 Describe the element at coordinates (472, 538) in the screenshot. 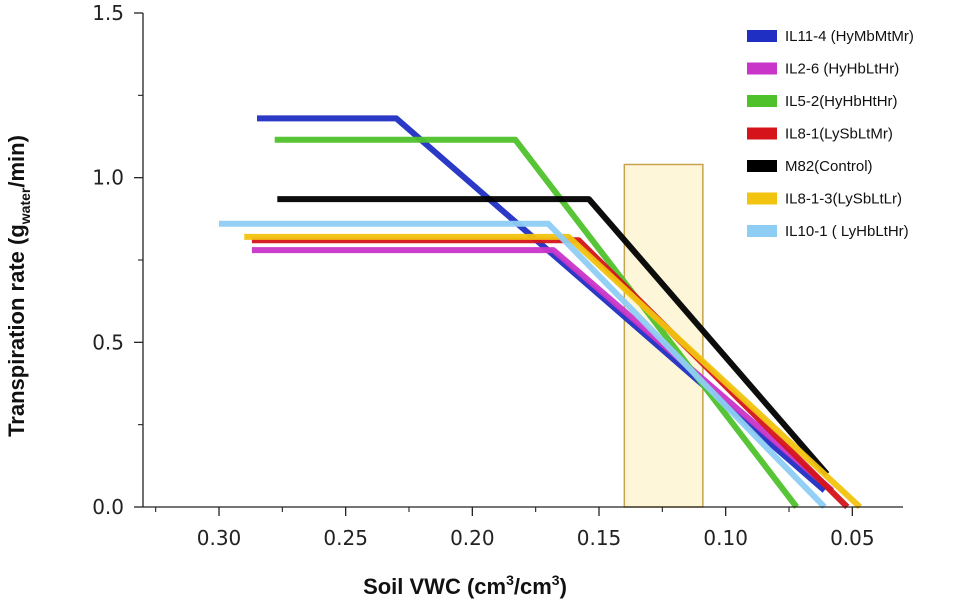

I see `x-tick-label-3: 0.20` at that location.